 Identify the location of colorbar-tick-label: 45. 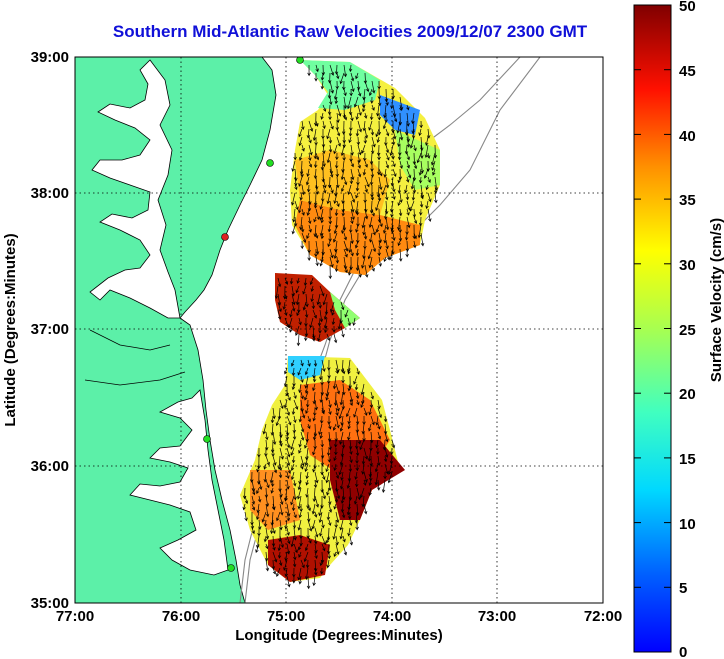
(687, 71).